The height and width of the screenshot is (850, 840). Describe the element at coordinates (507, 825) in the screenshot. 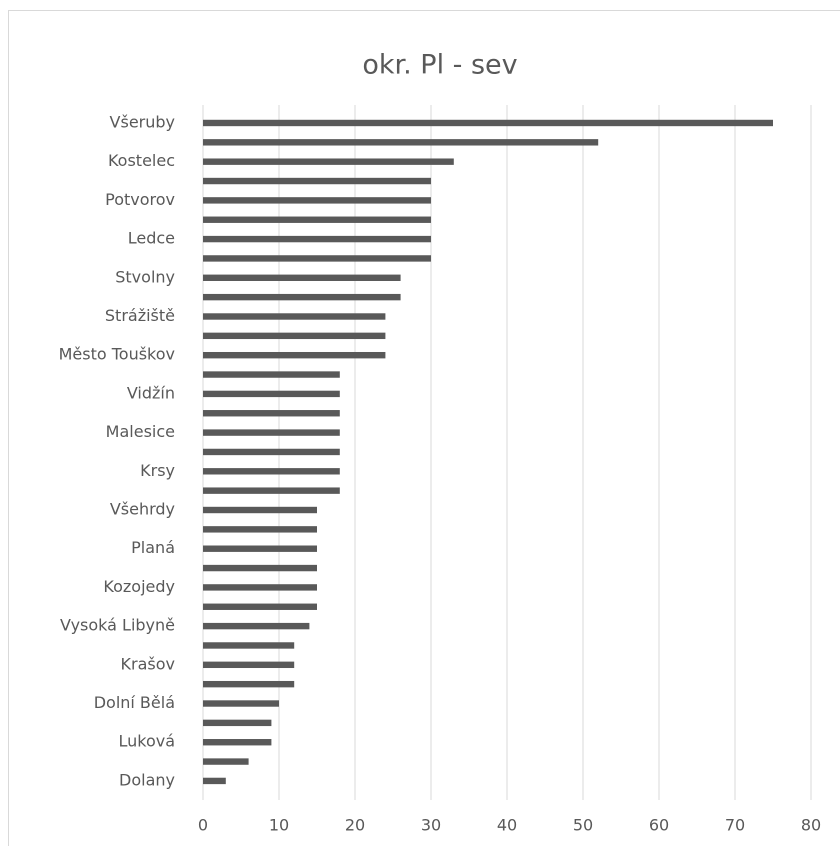

I see `x-tick-label: 40` at that location.